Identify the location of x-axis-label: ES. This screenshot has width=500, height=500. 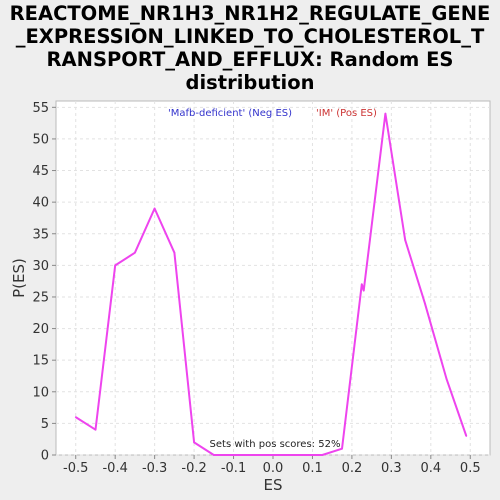
(273, 485).